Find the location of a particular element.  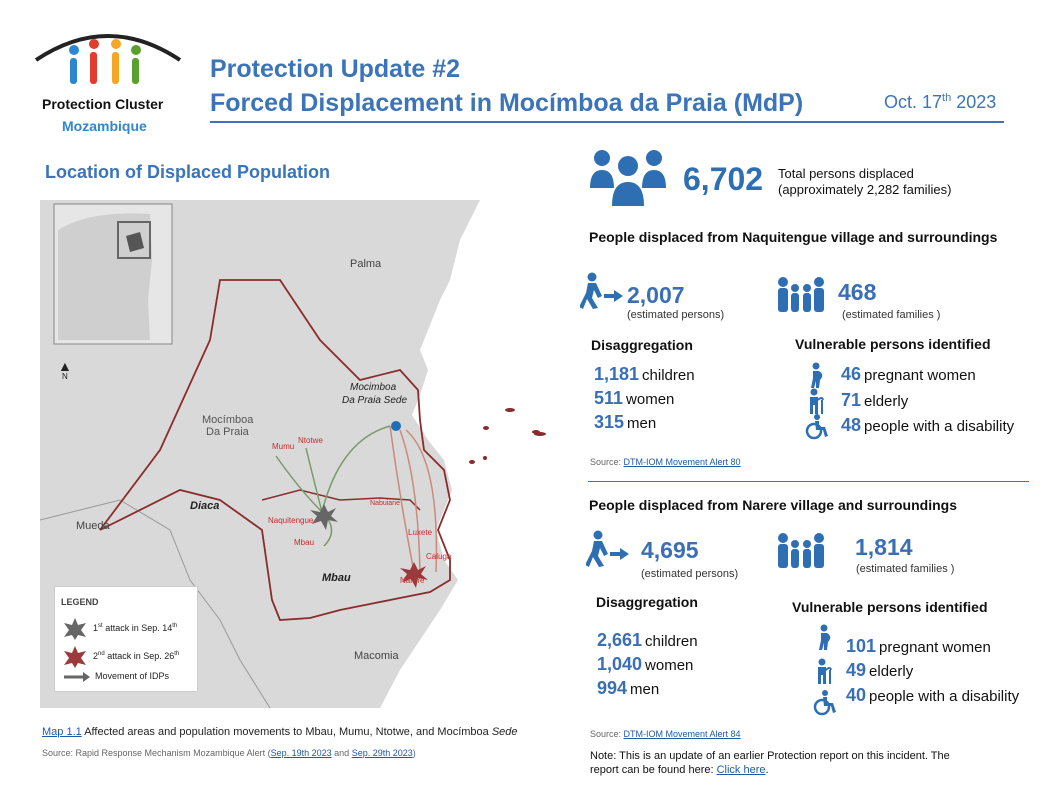

map-label-macomia: Macomia is located at coordinates (376, 656).